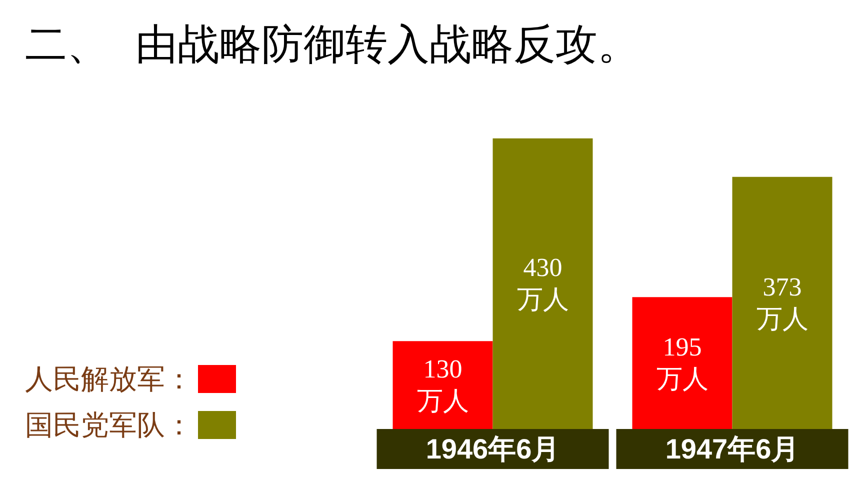 The width and height of the screenshot is (860, 484). Describe the element at coordinates (732, 449) in the screenshot. I see `x-tick-label: 1947年6月` at that location.